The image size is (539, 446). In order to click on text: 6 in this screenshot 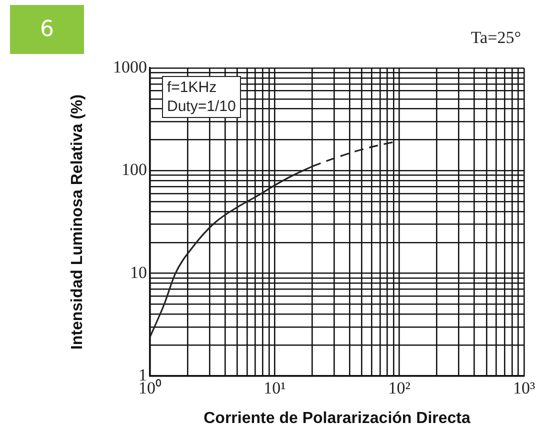, I will do `click(47, 29)`.